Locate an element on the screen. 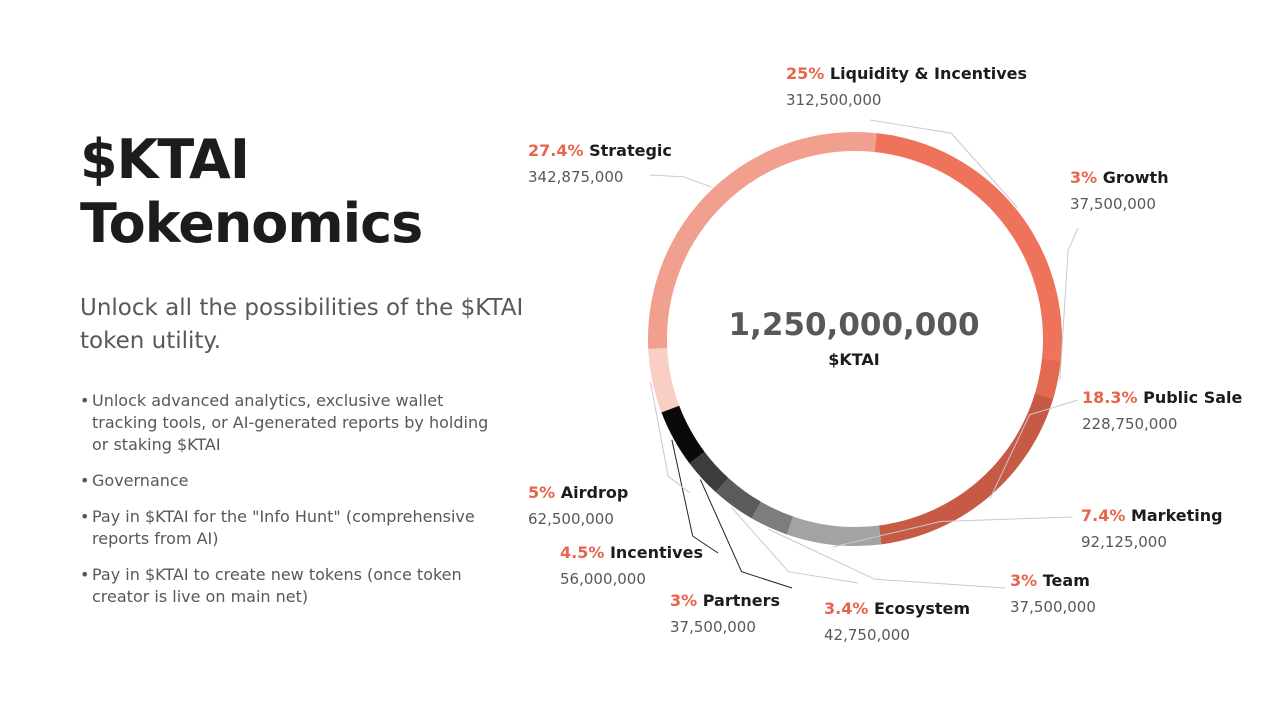 The height and width of the screenshot is (720, 1280). utility-item-governance: Governance is located at coordinates (290, 481).